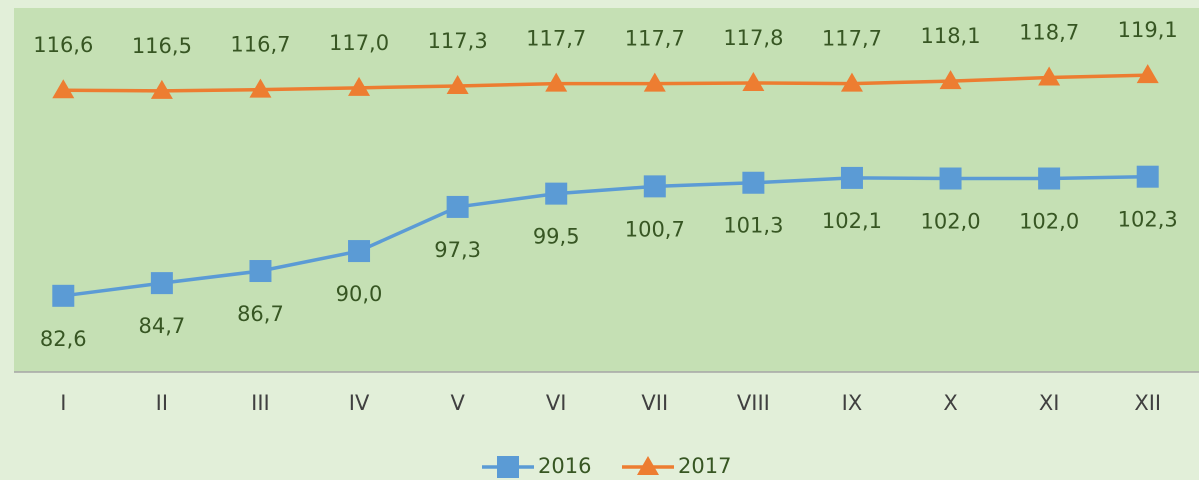 The height and width of the screenshot is (480, 1199). Describe the element at coordinates (556, 237) in the screenshot. I see `data-label: 99,5` at that location.